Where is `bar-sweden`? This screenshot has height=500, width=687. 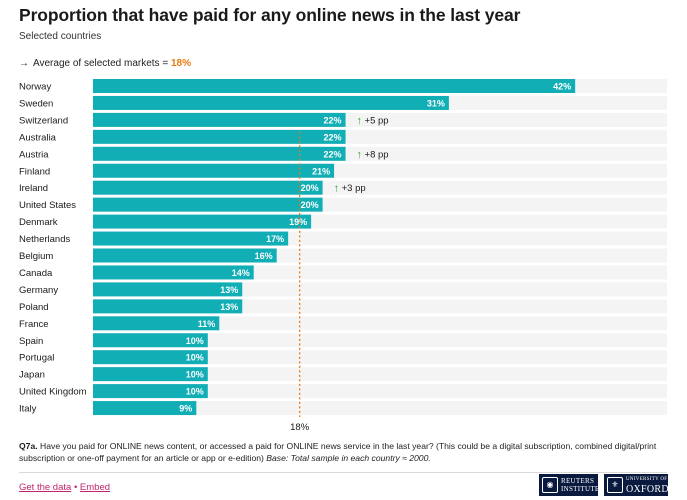
bar-sweden is located at coordinates (271, 102).